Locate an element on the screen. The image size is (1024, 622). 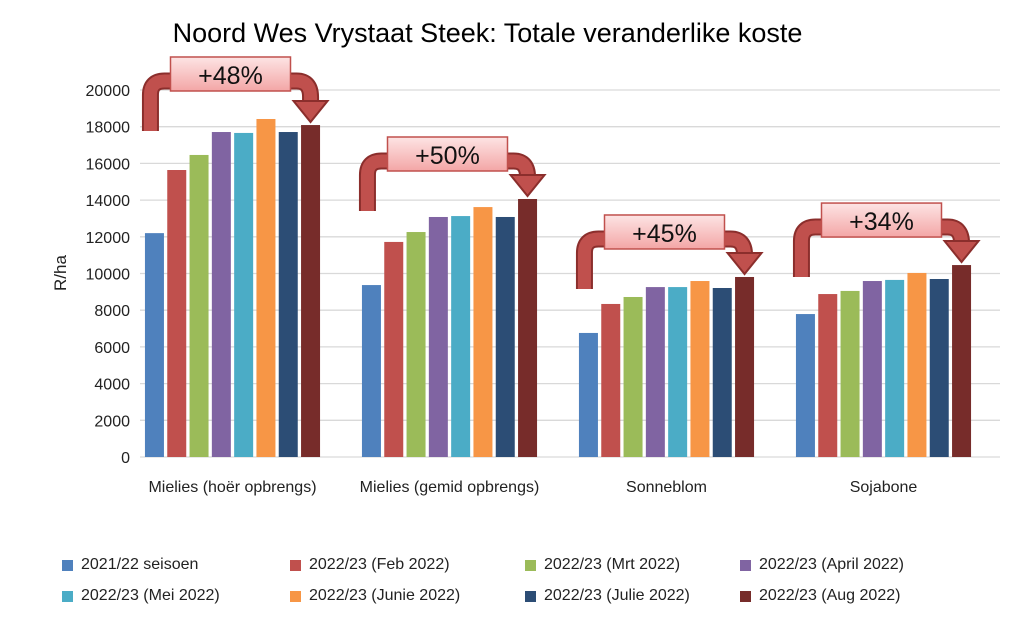
legend-label: 2022/23 (Julie 2022) is located at coordinates (617, 595).